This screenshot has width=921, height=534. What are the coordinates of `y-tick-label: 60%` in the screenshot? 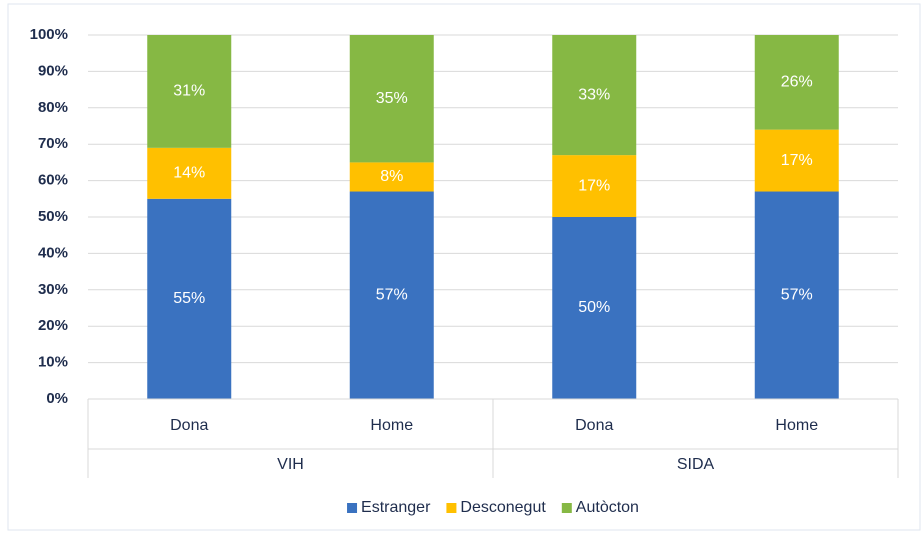 It's located at (53, 180).